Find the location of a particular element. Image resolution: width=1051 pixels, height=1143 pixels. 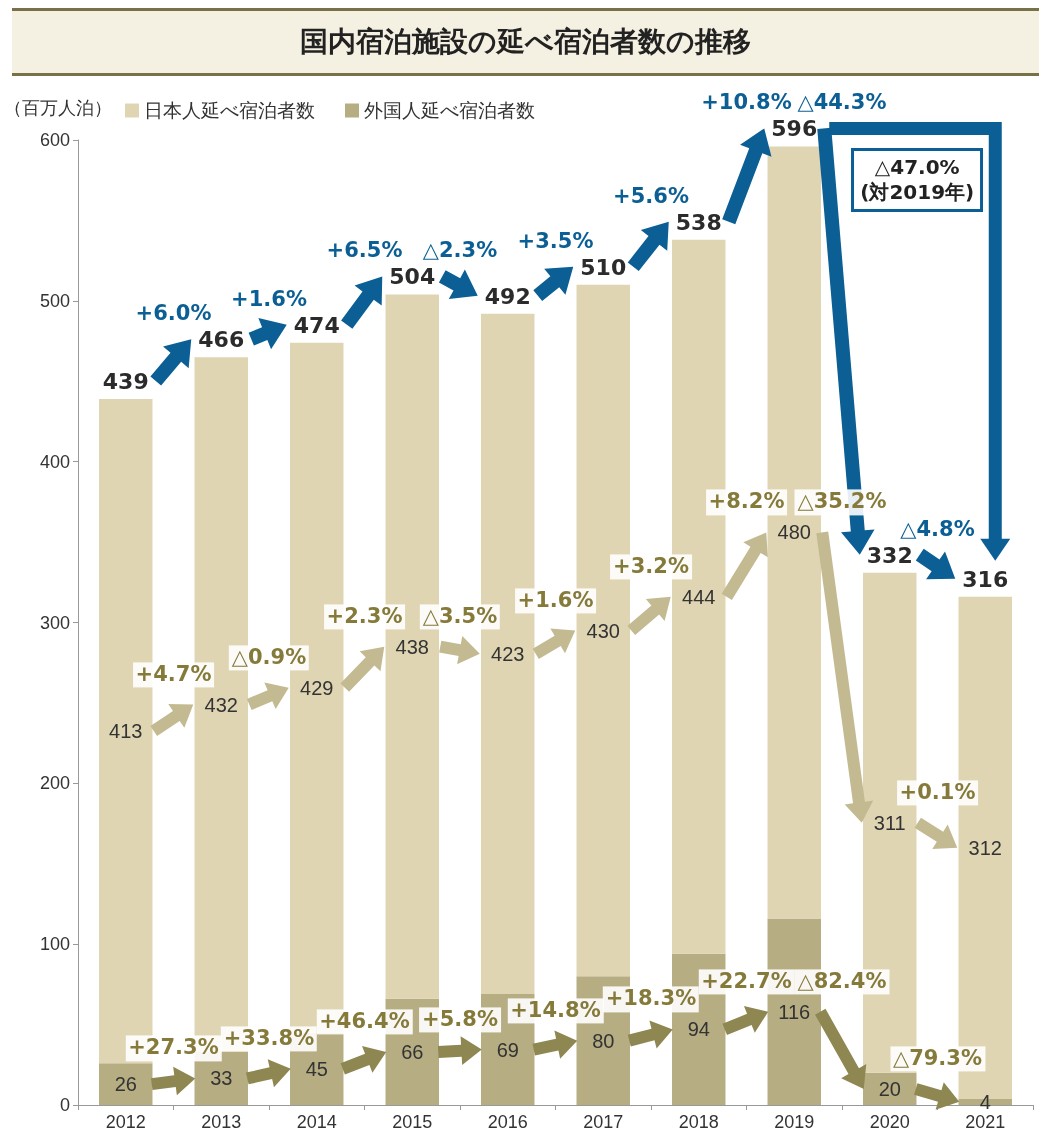

text: △44.3% is located at coordinates (842, 102).